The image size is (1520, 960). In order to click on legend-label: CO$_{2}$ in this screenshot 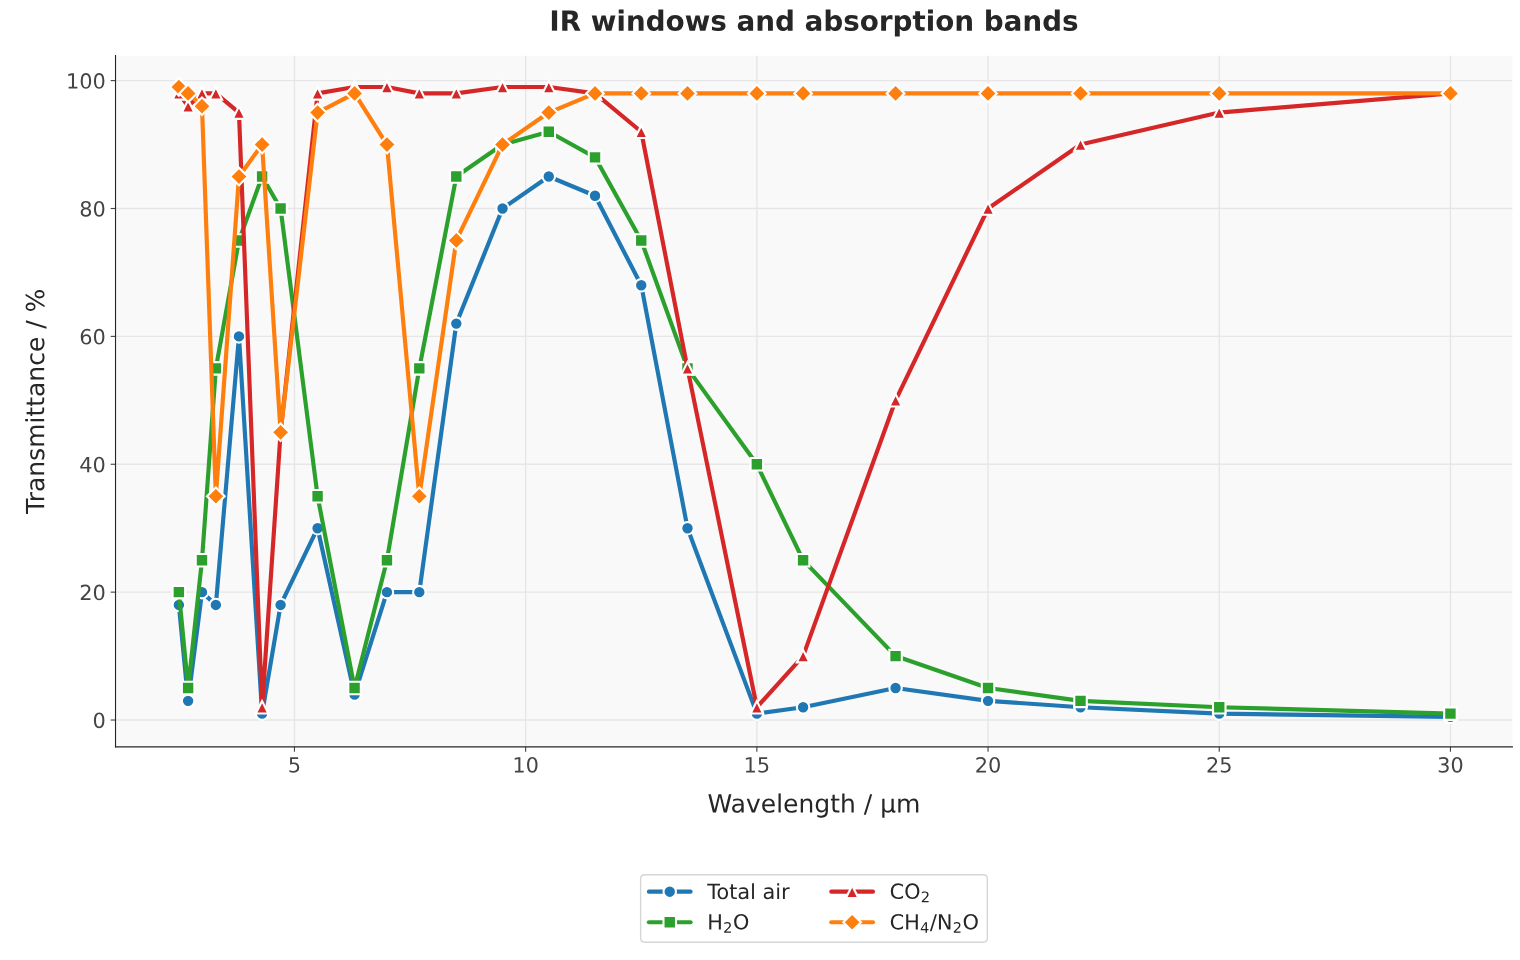, I will do `click(909, 893)`.